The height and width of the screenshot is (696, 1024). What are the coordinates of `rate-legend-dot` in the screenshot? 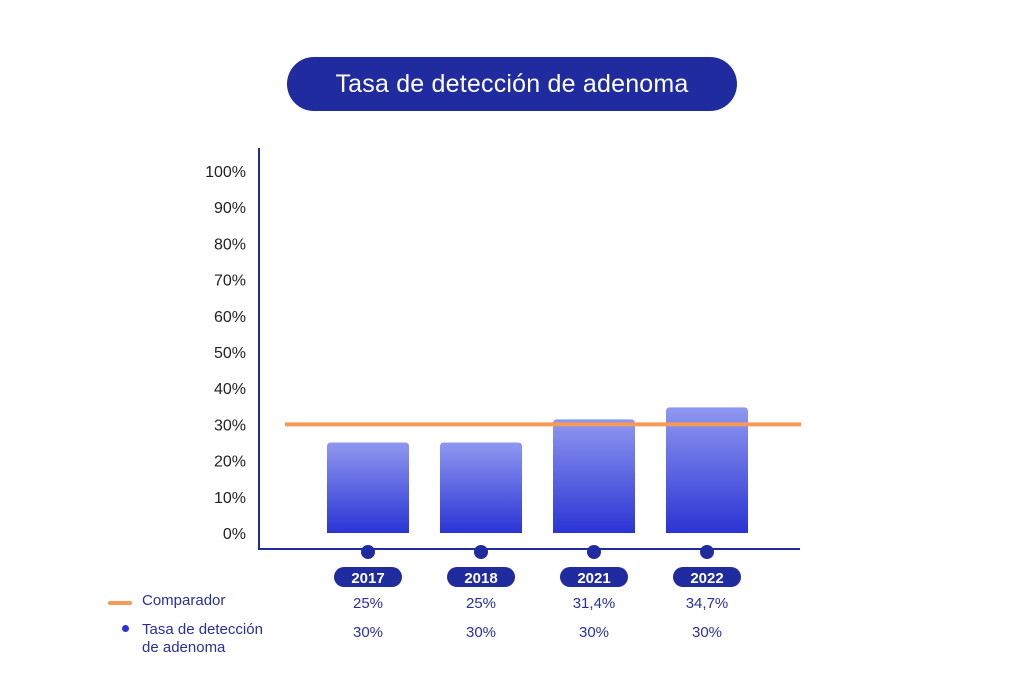 It's located at (125, 628).